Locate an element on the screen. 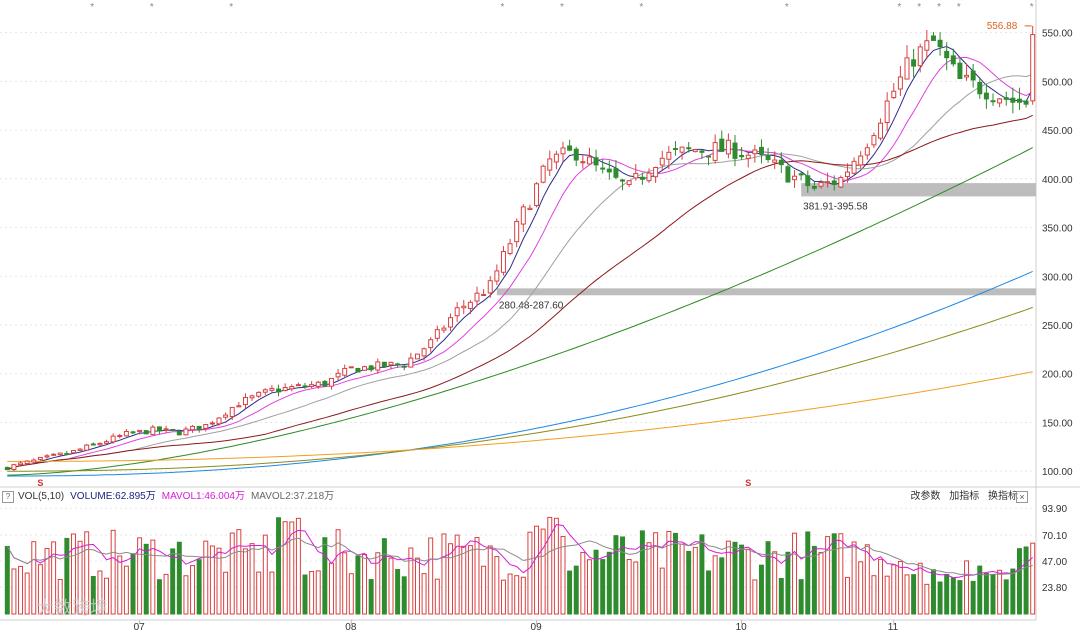  add-indicator-button: 加指标 is located at coordinates (964, 496).